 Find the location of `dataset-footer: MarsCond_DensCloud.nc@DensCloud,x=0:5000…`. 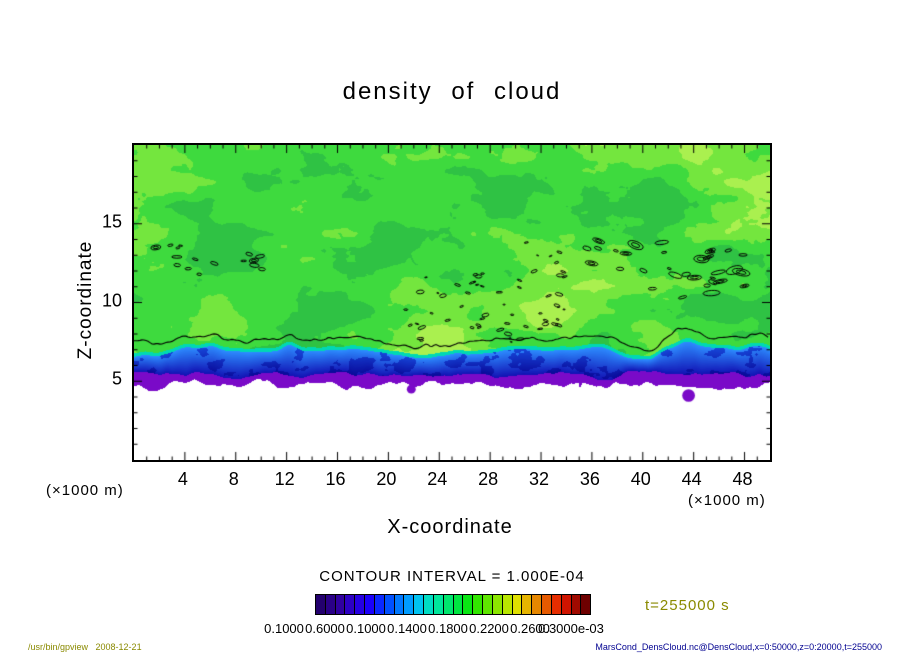

dataset-footer: MarsCond_DensCloud.nc@DensCloud,x=0:5000… is located at coordinates (738, 647).